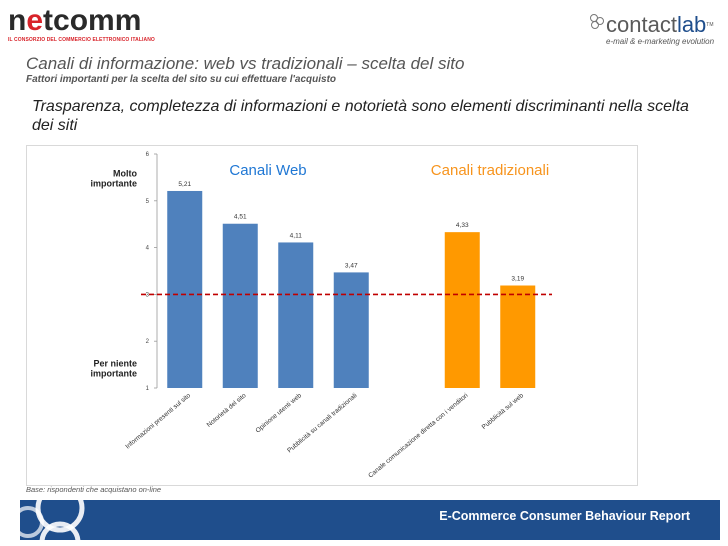 The width and height of the screenshot is (728, 546). I want to click on y-tick-label: 5, so click(148, 202).